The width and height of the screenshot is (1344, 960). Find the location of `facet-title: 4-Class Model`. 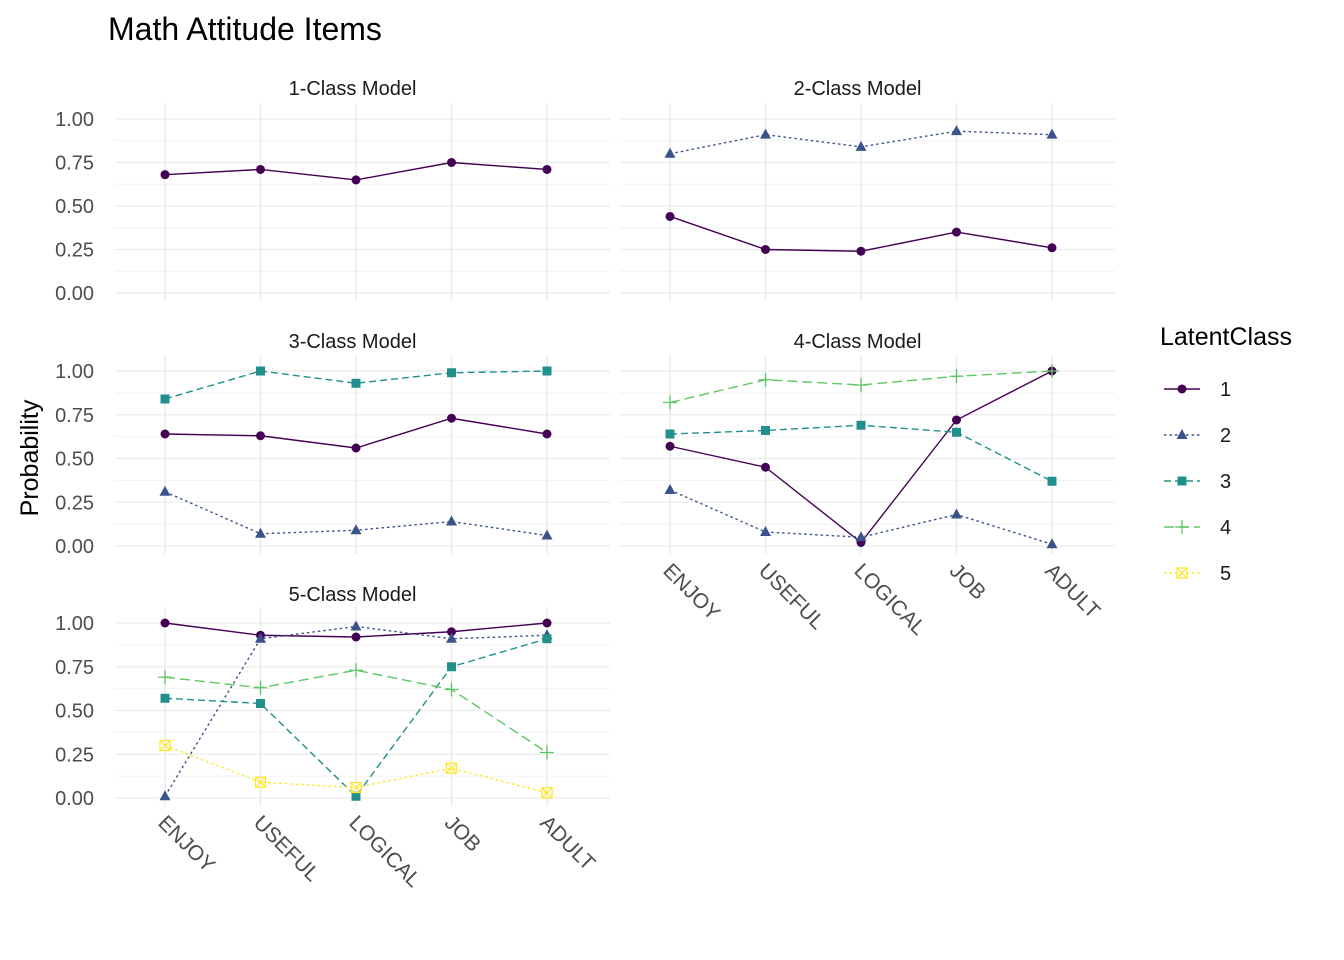

facet-title: 4-Class Model is located at coordinates (858, 342).